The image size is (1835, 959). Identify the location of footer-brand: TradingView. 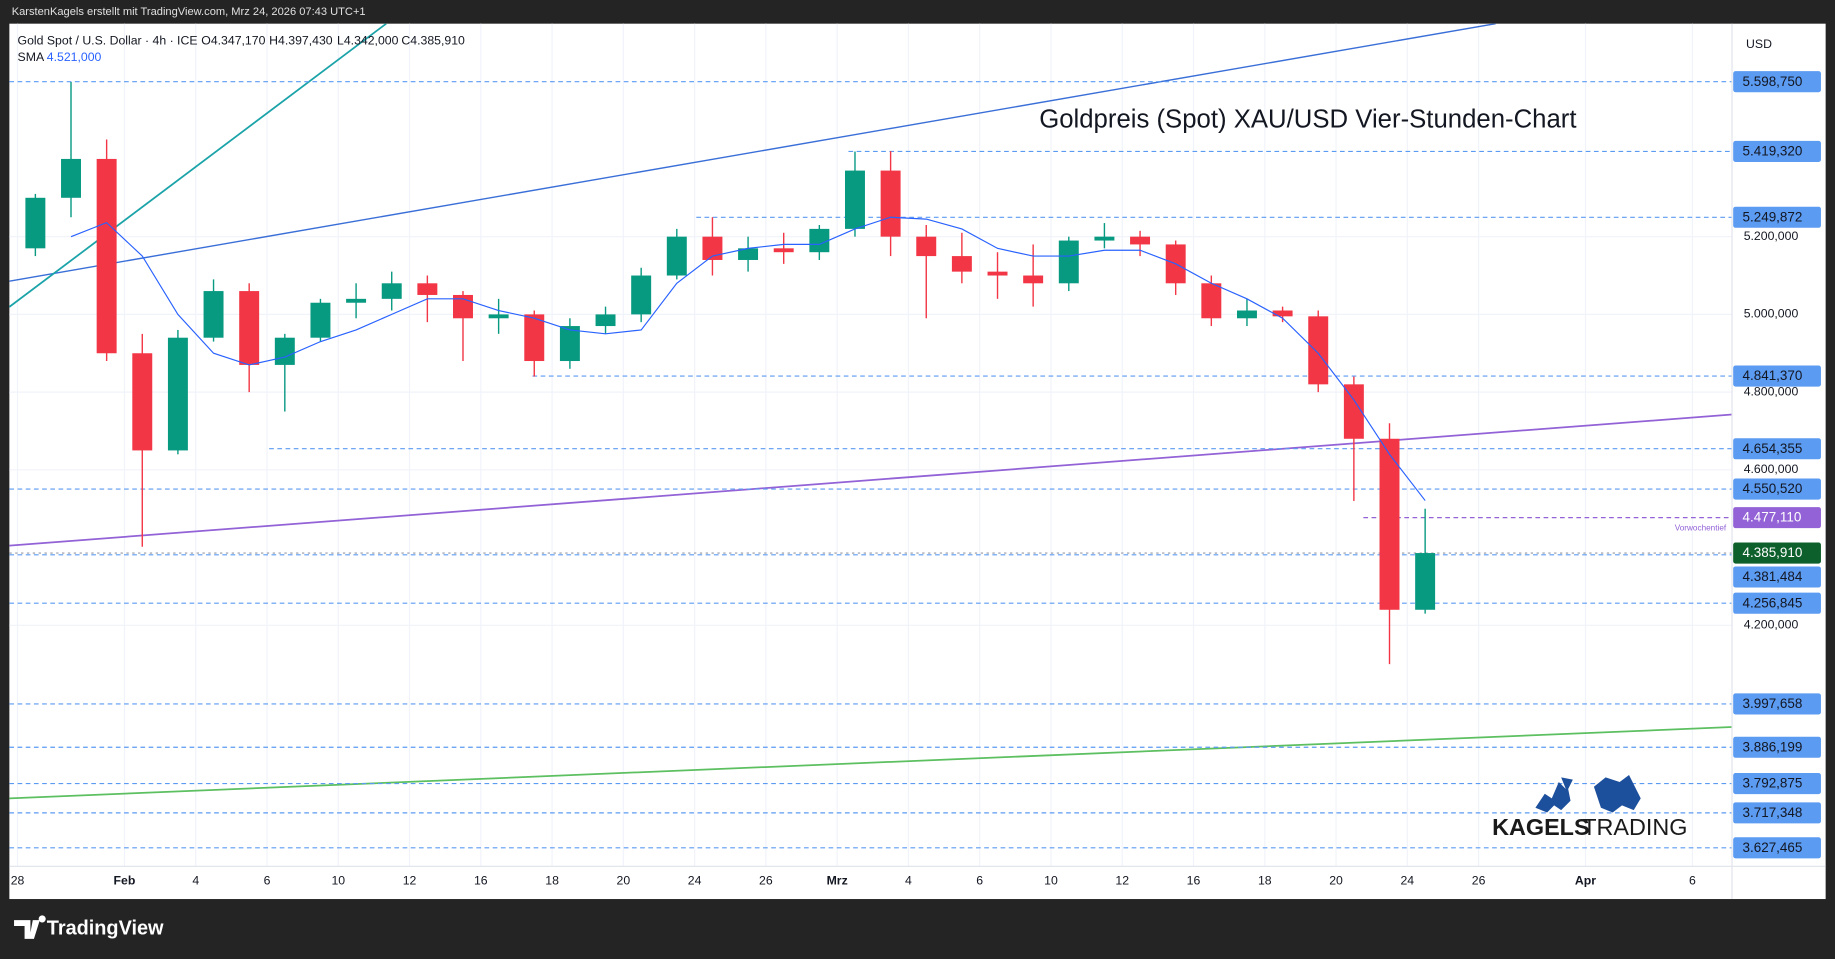
(105, 929).